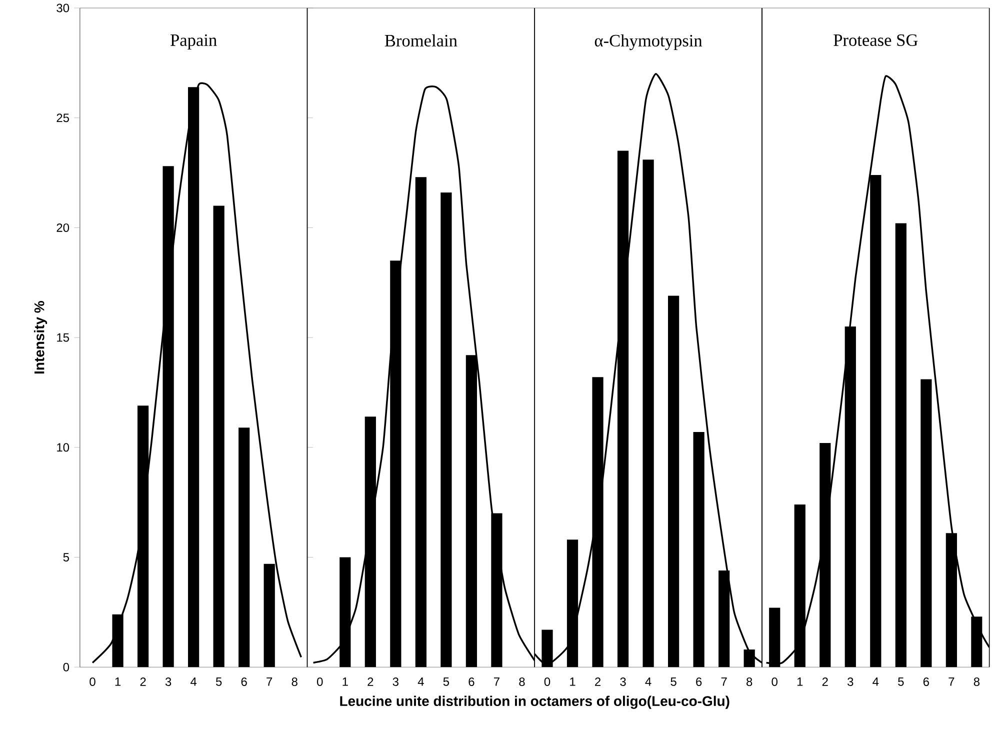  Describe the element at coordinates (648, 42) in the screenshot. I see `text: α-Chymotypsin` at that location.